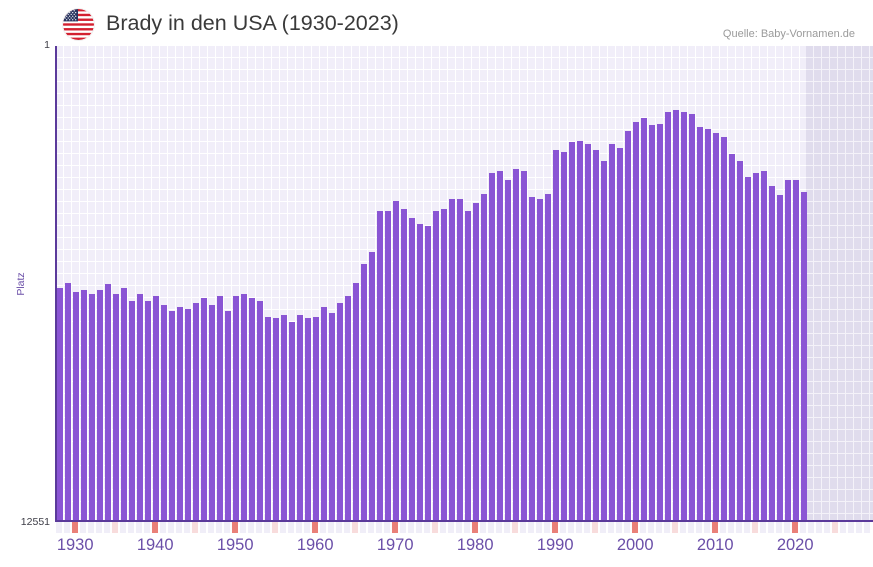  What do you see at coordinates (464, 521) in the screenshot?
I see `x-axis-line` at bounding box center [464, 521].